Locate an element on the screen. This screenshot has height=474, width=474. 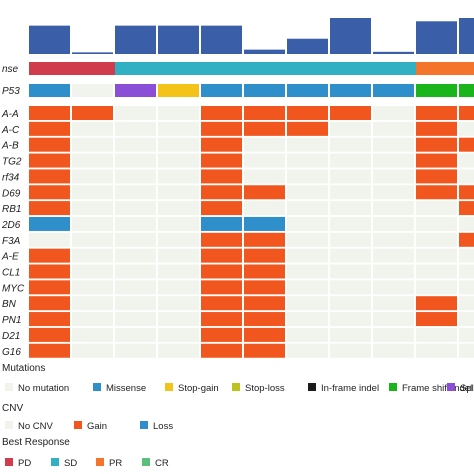
cnv-legend-title: CNV is located at coordinates (12, 408).